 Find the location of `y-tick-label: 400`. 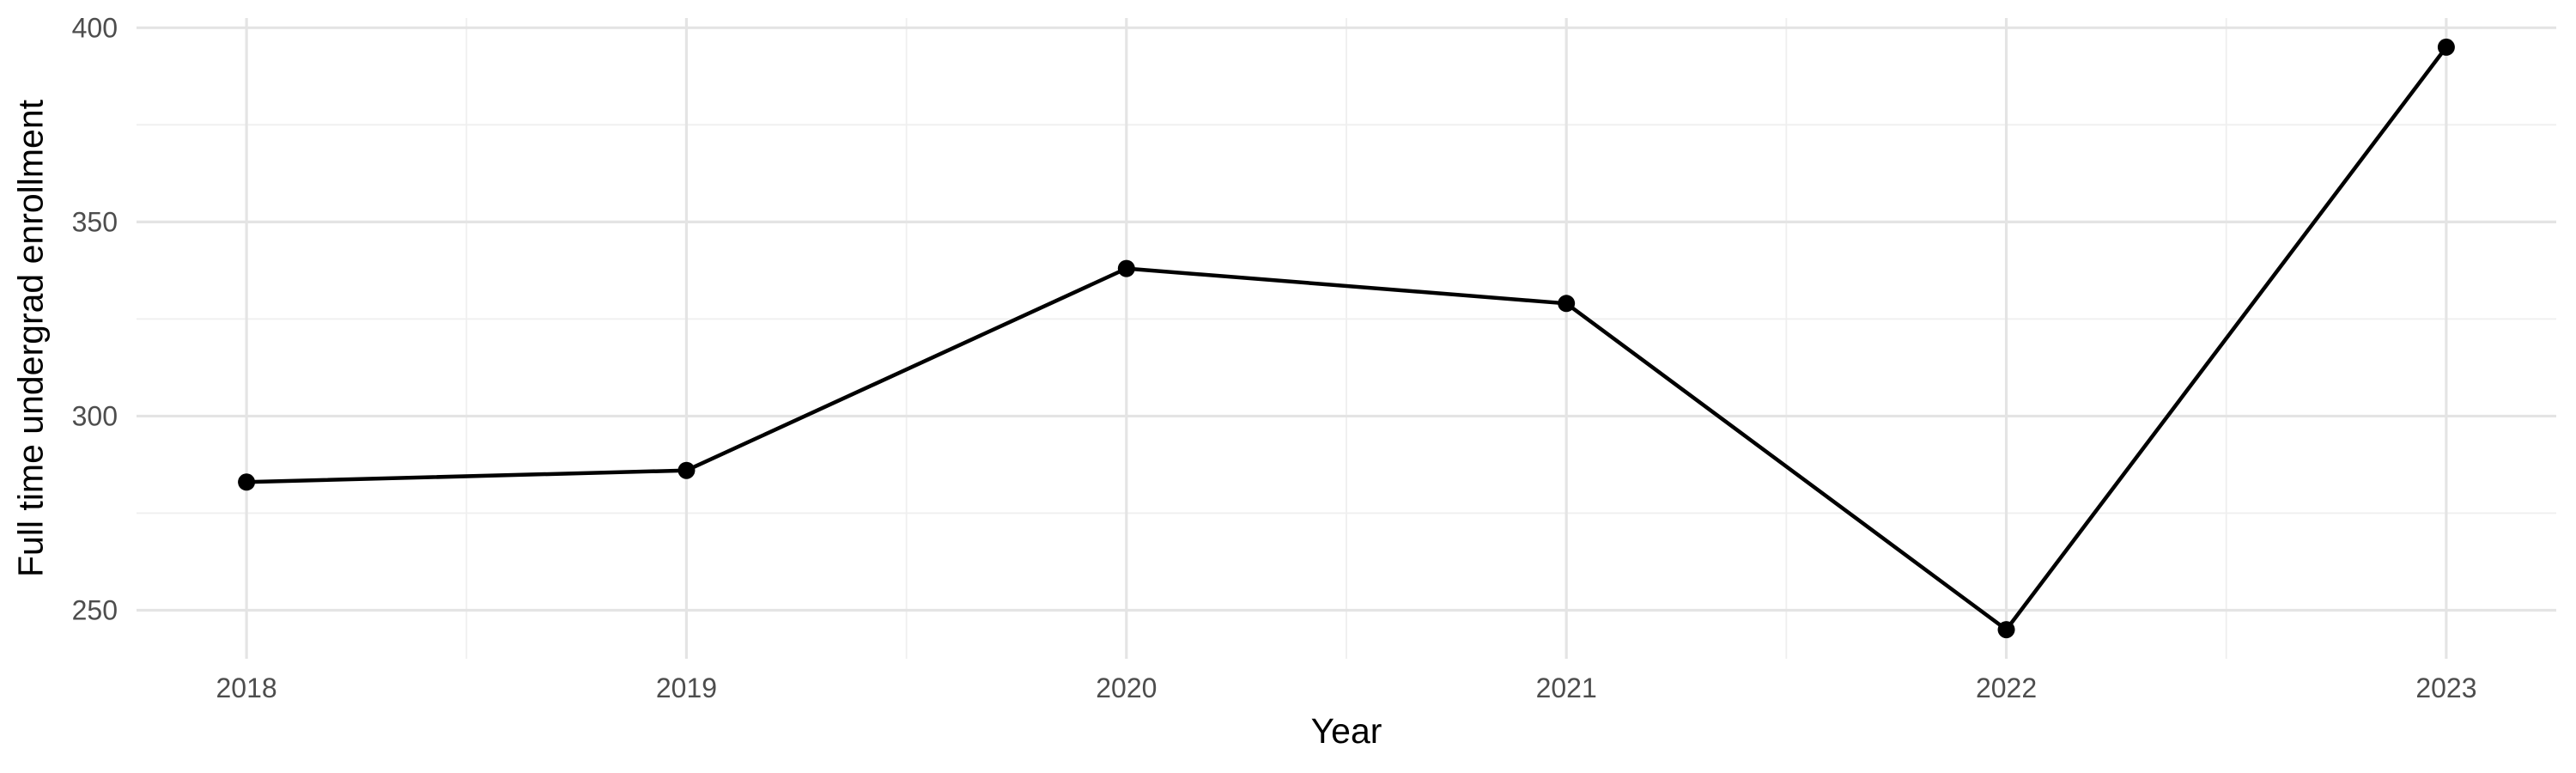

y-tick-label: 400 is located at coordinates (95, 27).